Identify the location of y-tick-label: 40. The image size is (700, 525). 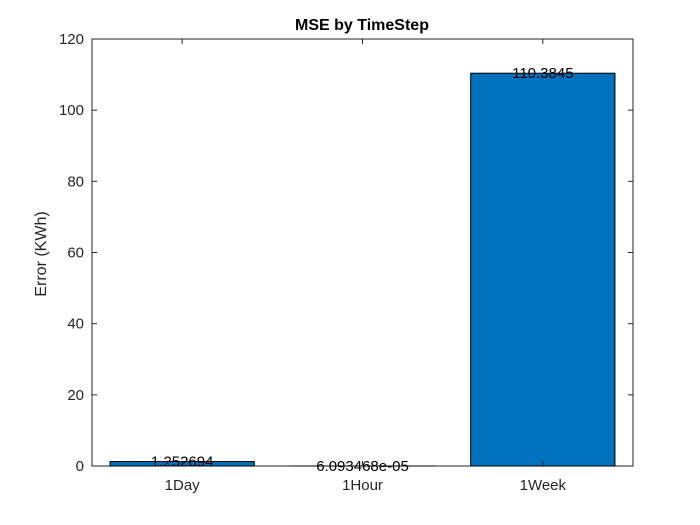
(75, 324).